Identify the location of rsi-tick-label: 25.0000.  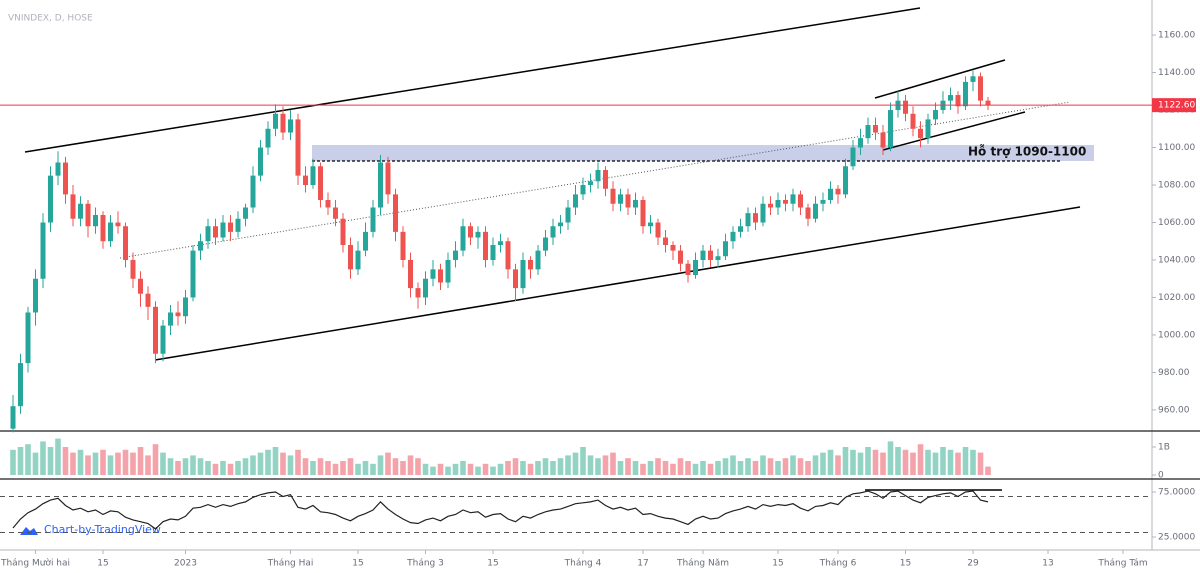
(1176, 538).